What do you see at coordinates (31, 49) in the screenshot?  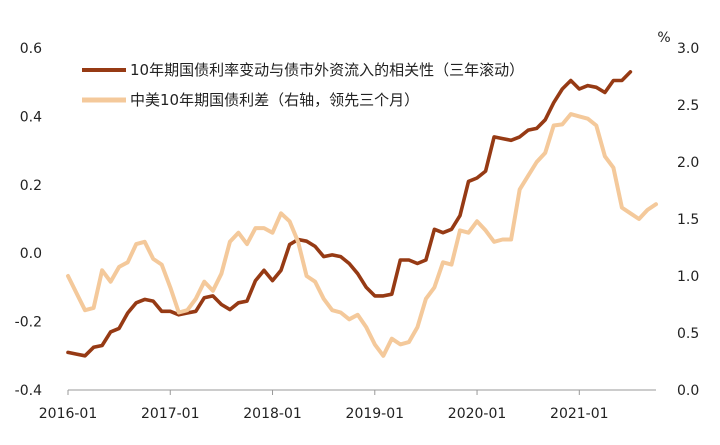 I see `left-tick-label: 0.6` at bounding box center [31, 49].